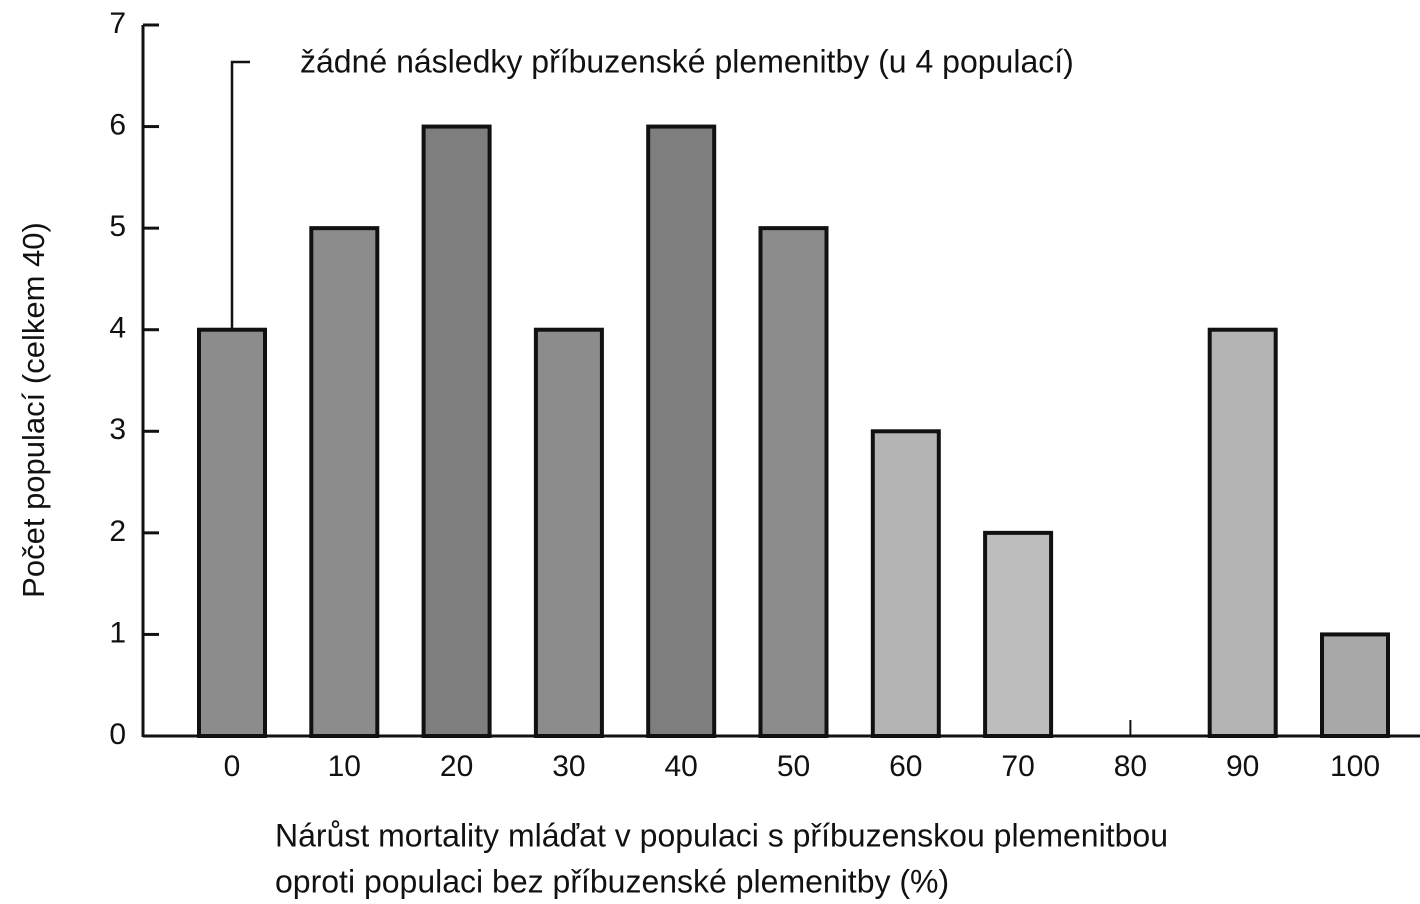  I want to click on y-tick-label: 0, so click(117, 734).